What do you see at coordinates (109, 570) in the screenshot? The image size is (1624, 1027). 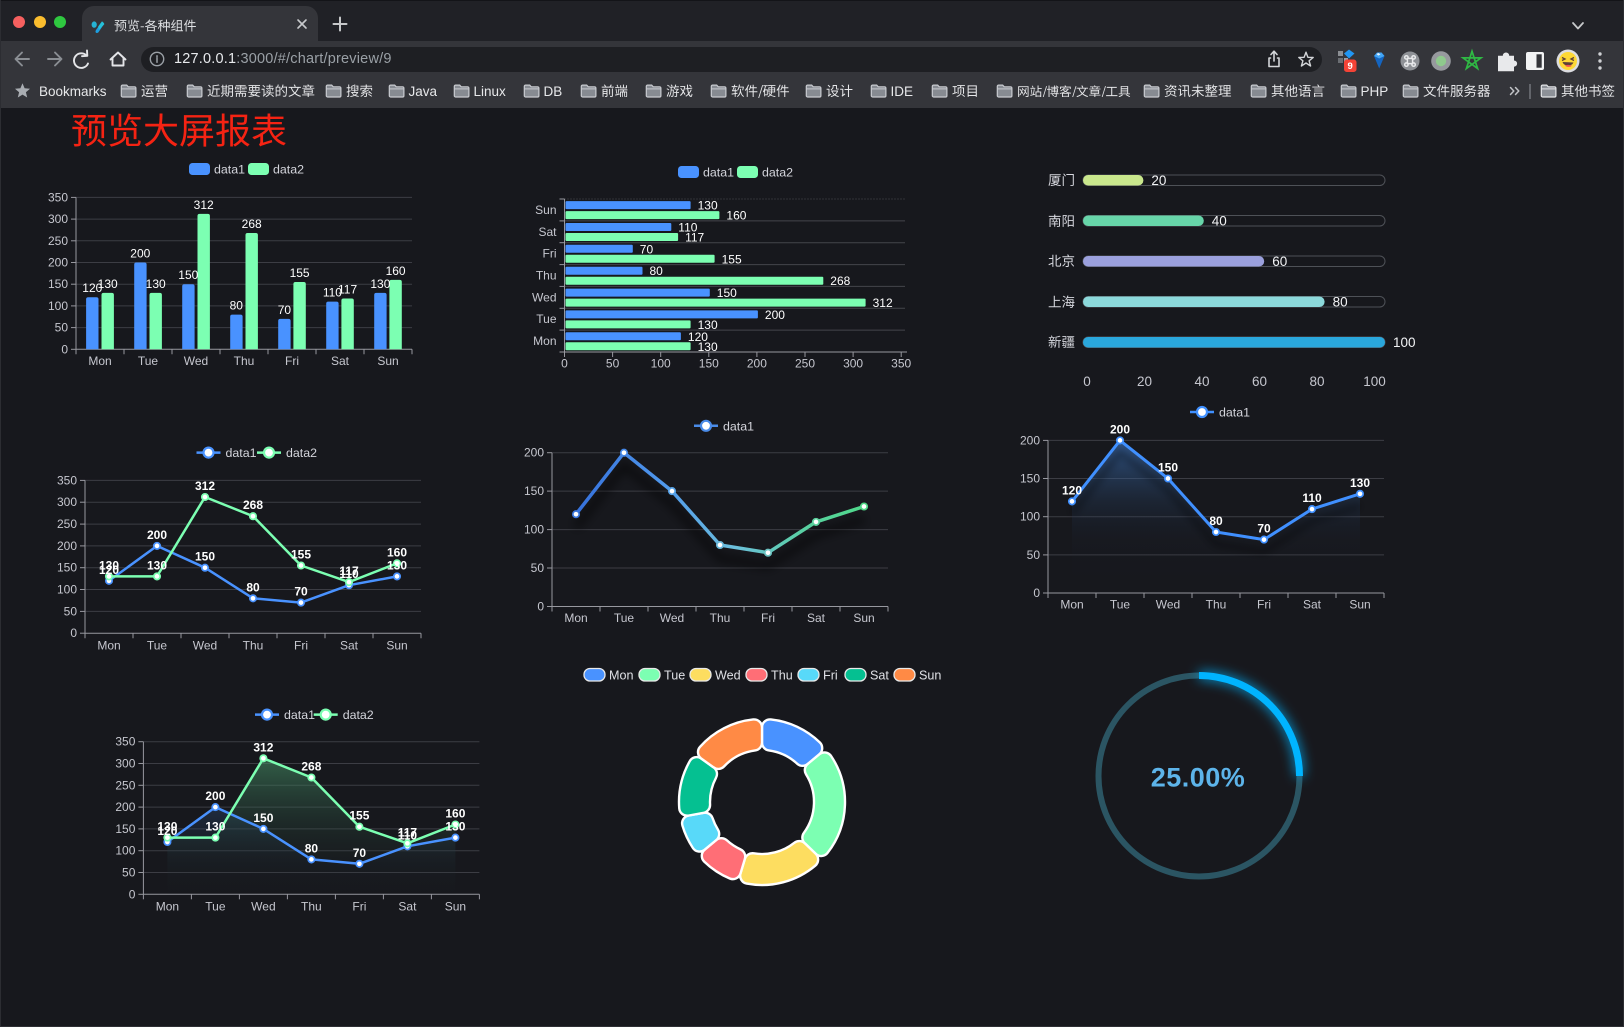 I see `svg-text: 120` at bounding box center [109, 570].